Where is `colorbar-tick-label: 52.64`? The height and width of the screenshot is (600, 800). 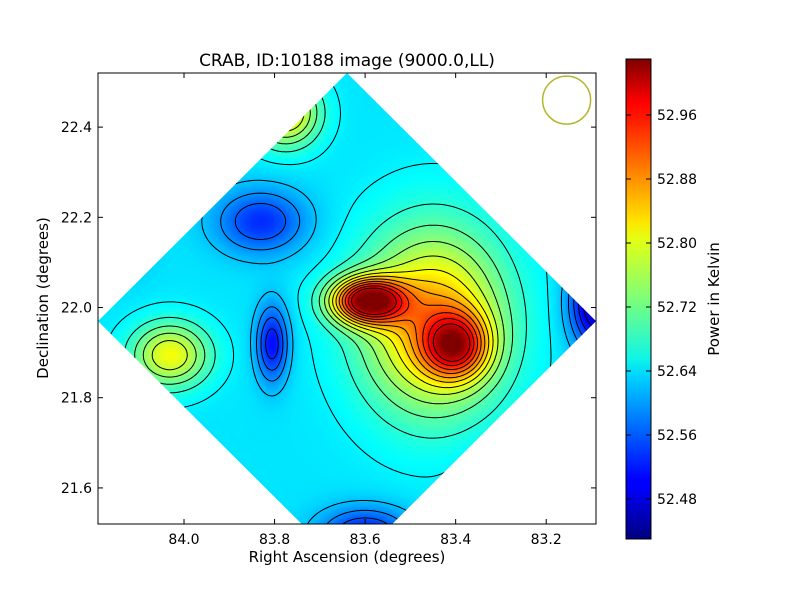 colorbar-tick-label: 52.64 is located at coordinates (677, 372).